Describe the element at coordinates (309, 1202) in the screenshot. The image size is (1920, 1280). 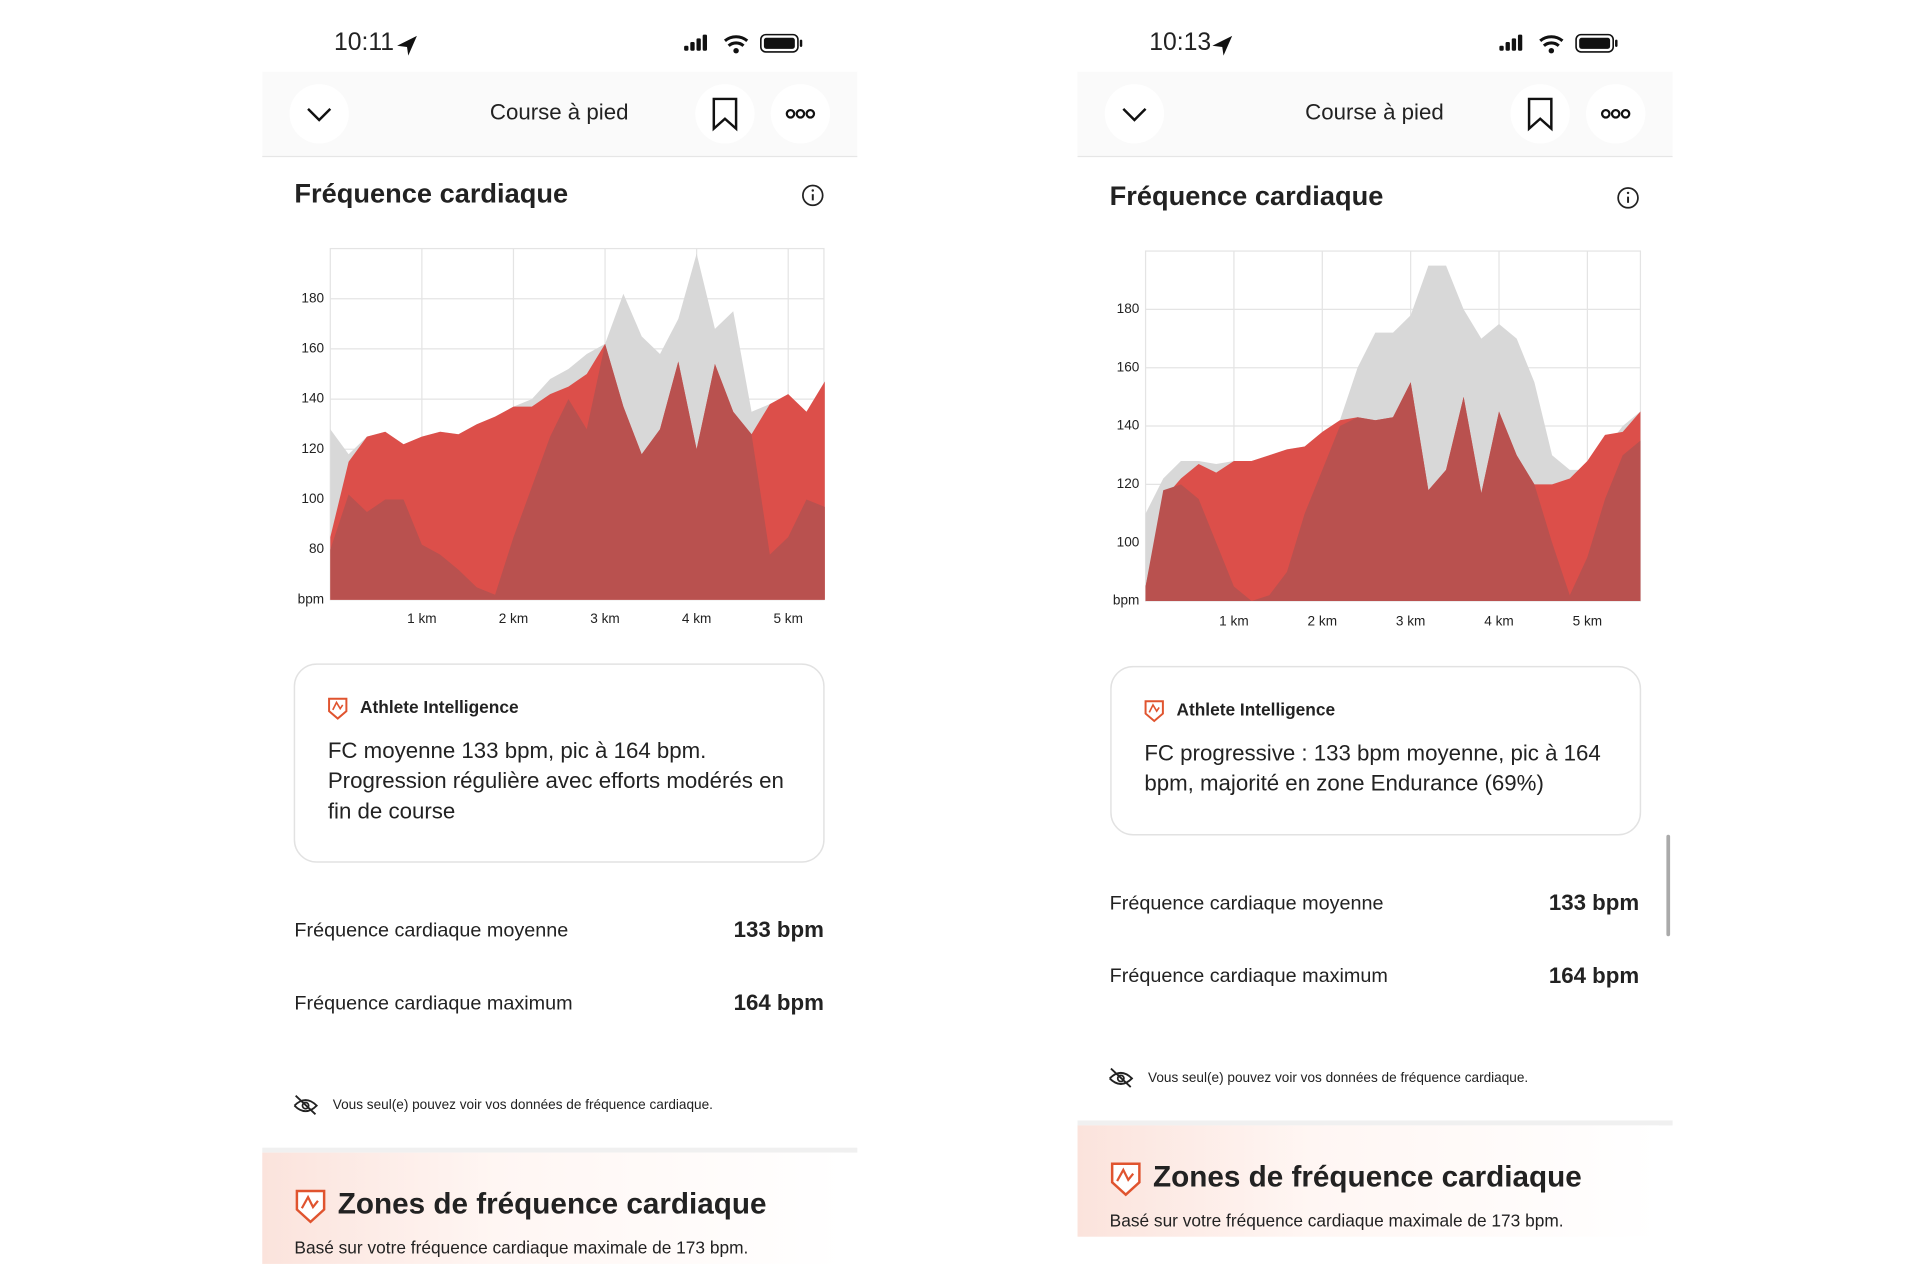
I see `zones-icon-mark` at that location.